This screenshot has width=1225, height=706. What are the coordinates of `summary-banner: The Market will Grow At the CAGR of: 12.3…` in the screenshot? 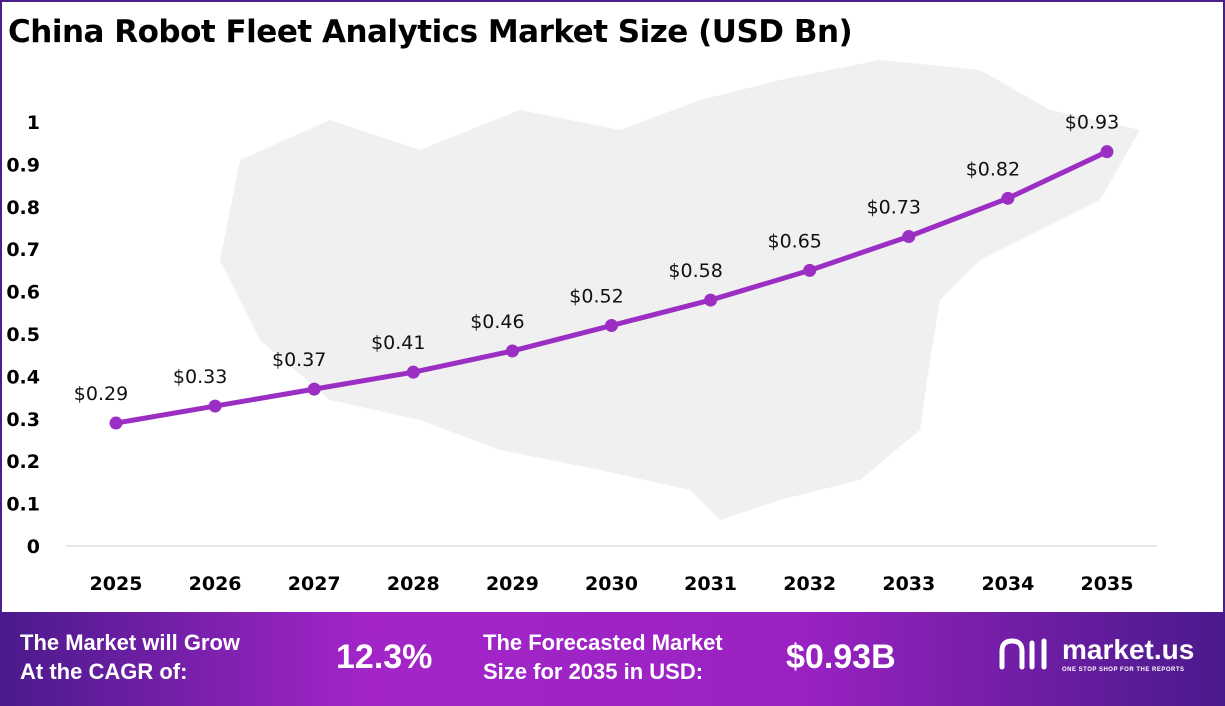 It's located at (612, 659).